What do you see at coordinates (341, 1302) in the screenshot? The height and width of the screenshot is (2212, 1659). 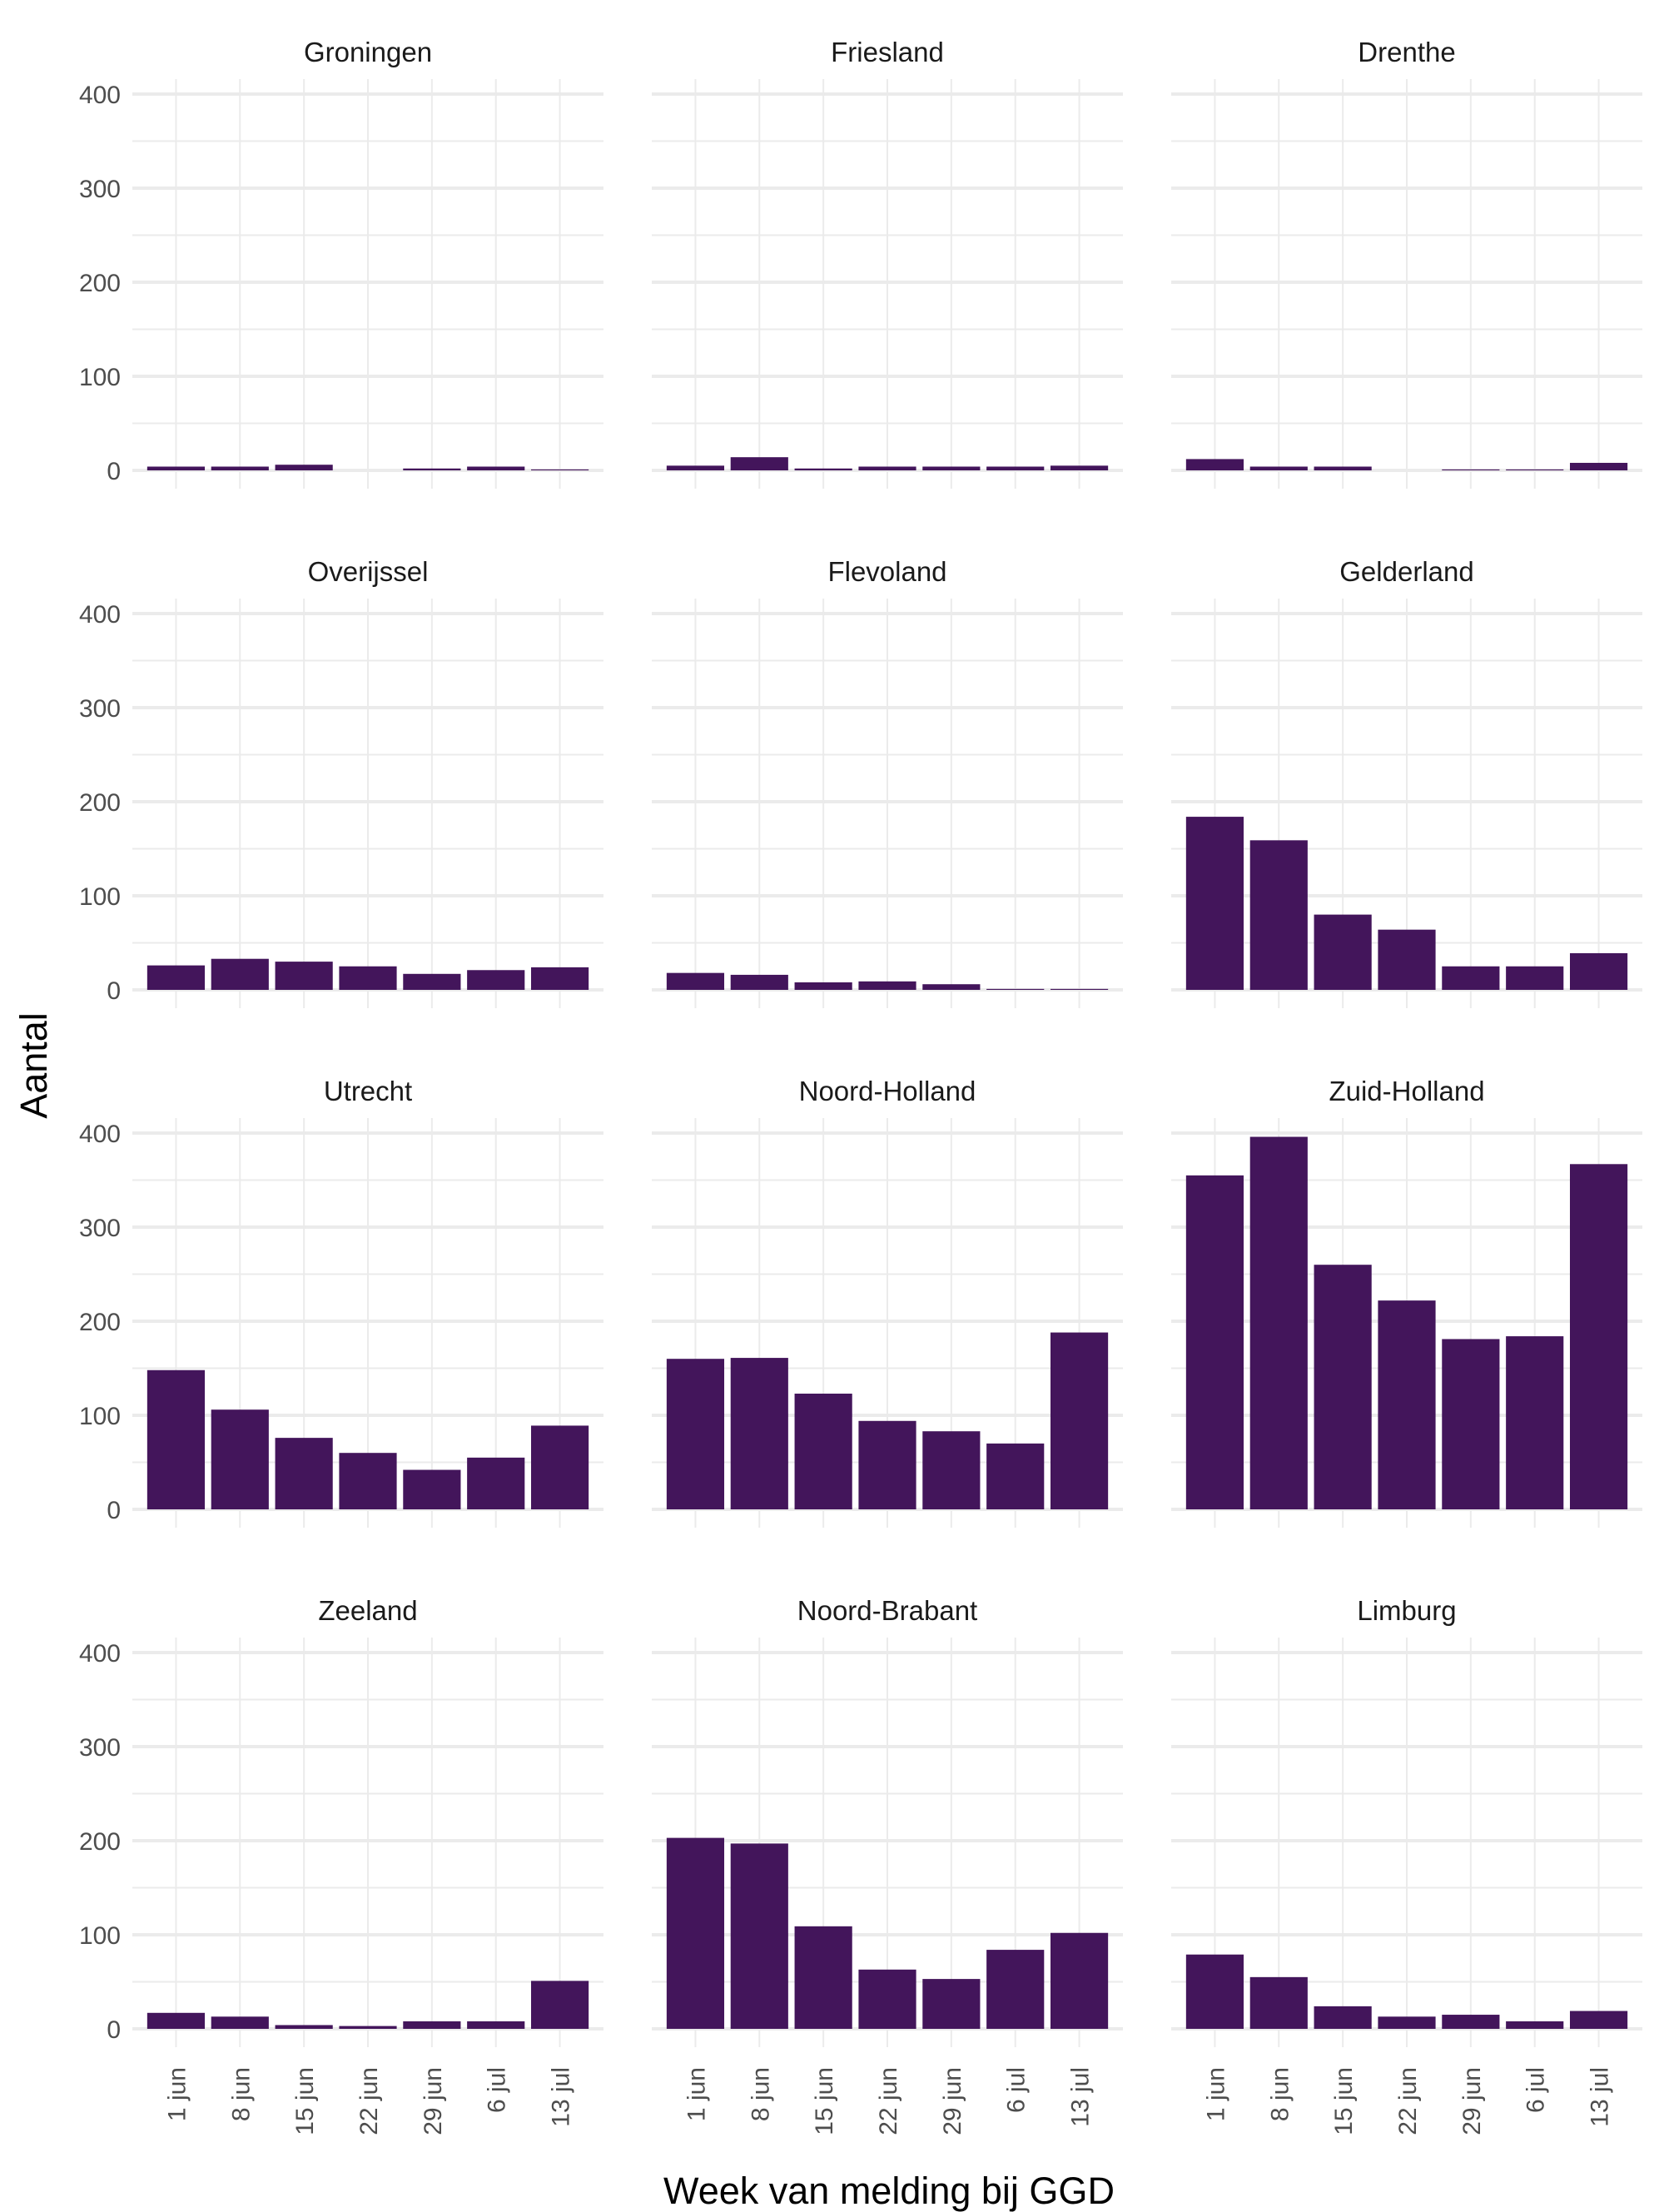 I see `panel-utrecht: Utrecht 0 100 200 300 400` at bounding box center [341, 1302].